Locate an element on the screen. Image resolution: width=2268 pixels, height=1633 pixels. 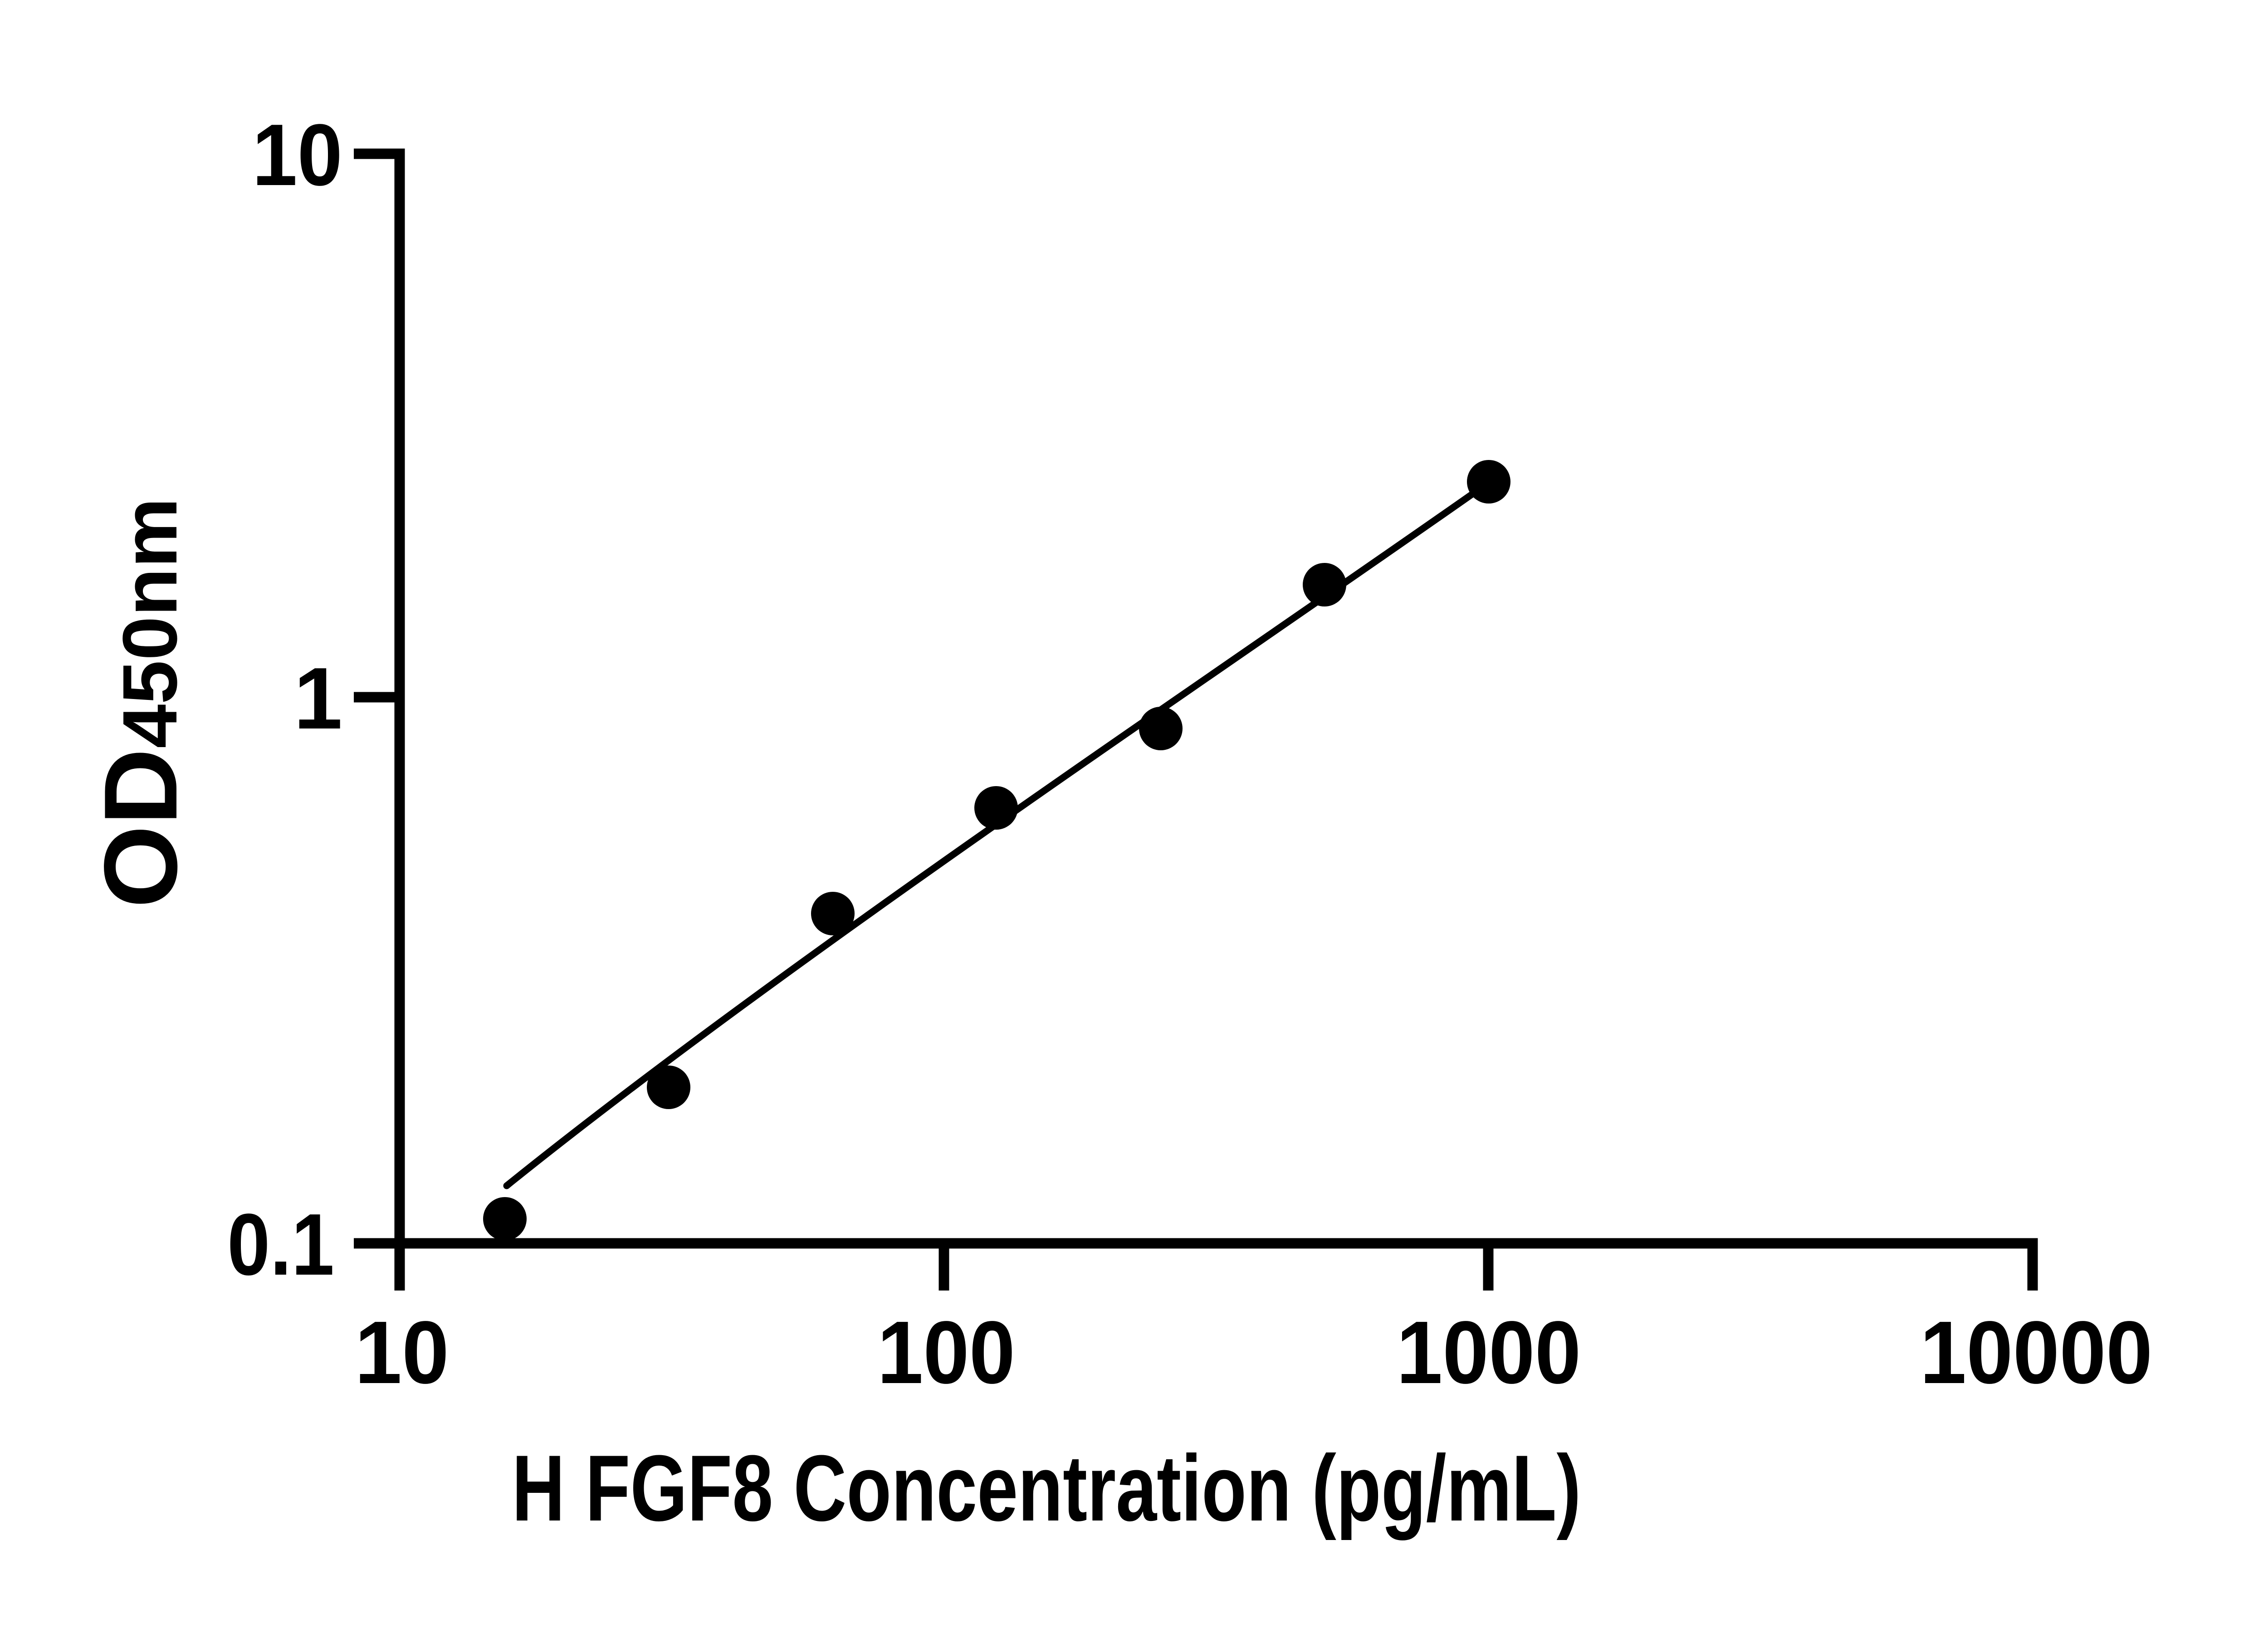
svg-text: 1 is located at coordinates (318, 698).